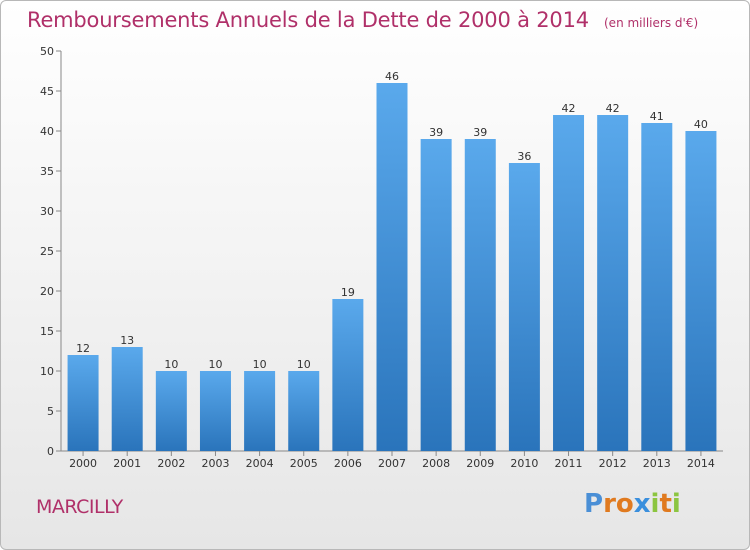  I want to click on data-label: 41, so click(657, 116).